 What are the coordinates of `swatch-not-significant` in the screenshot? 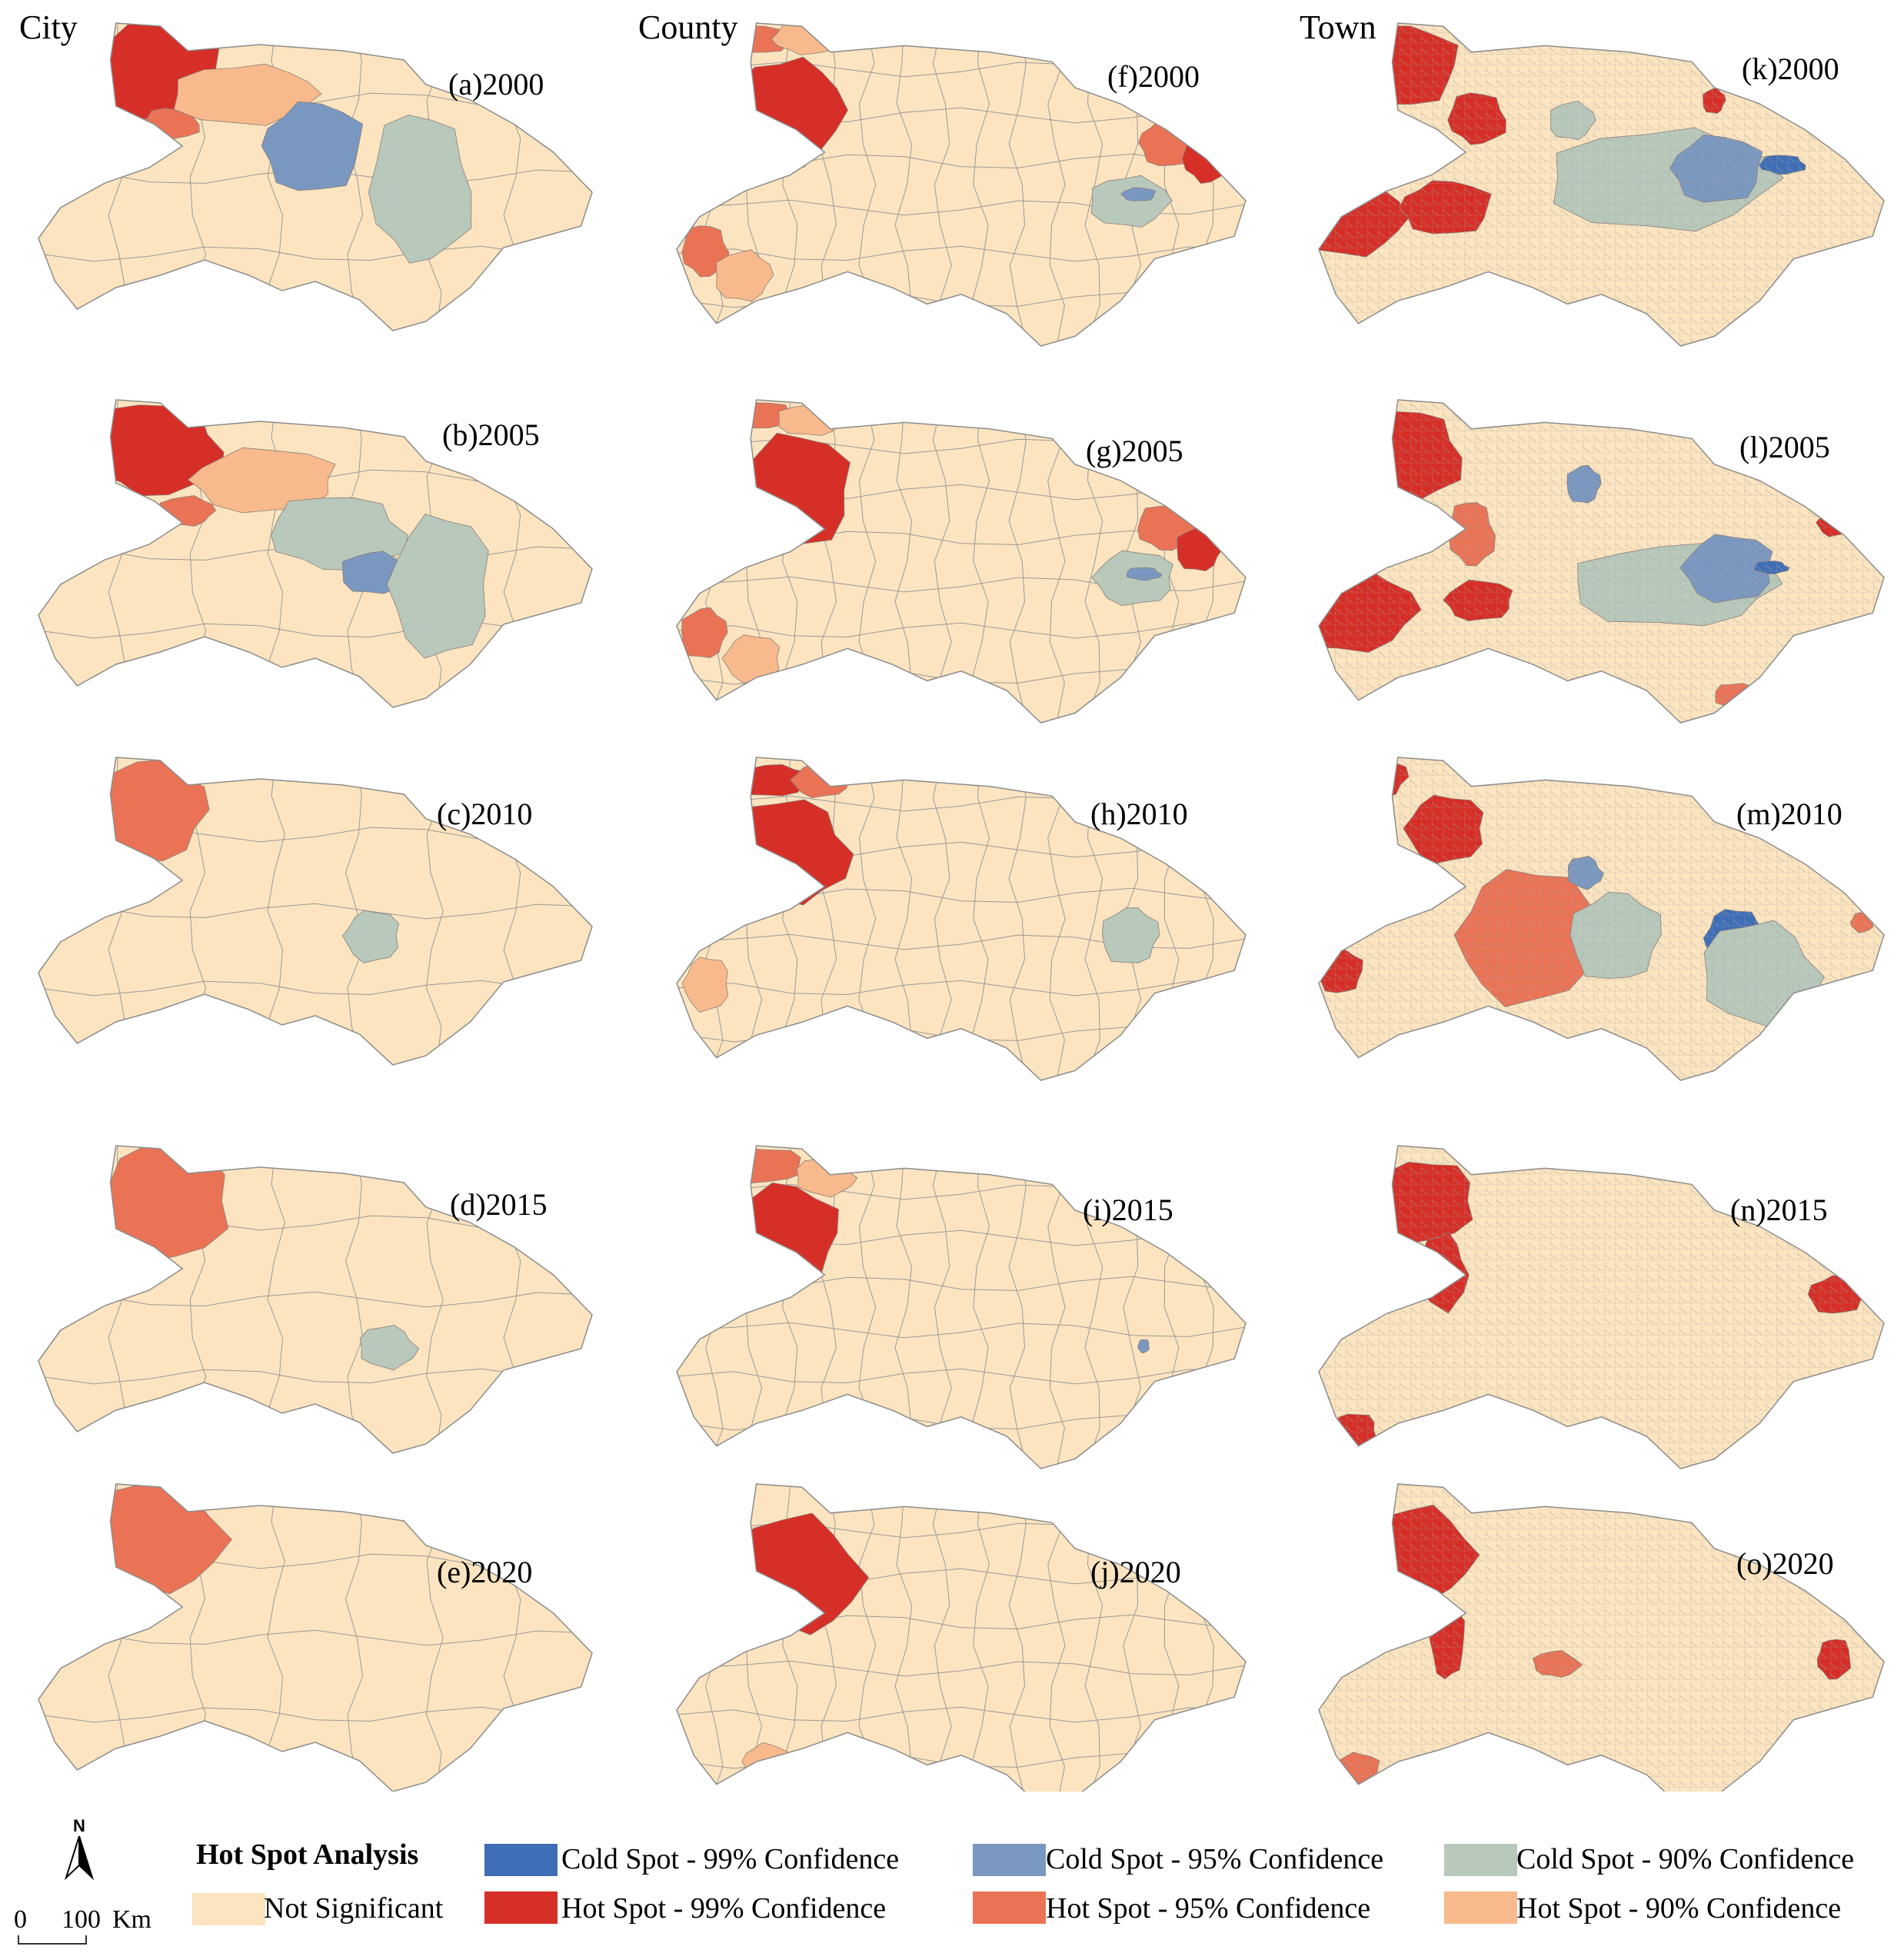 It's located at (228, 1909).